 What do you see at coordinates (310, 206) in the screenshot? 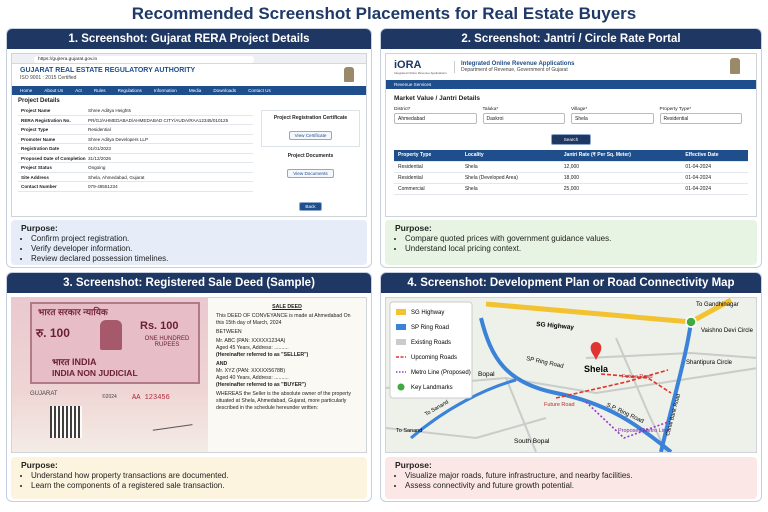
I see `back-button: Back` at bounding box center [310, 206].